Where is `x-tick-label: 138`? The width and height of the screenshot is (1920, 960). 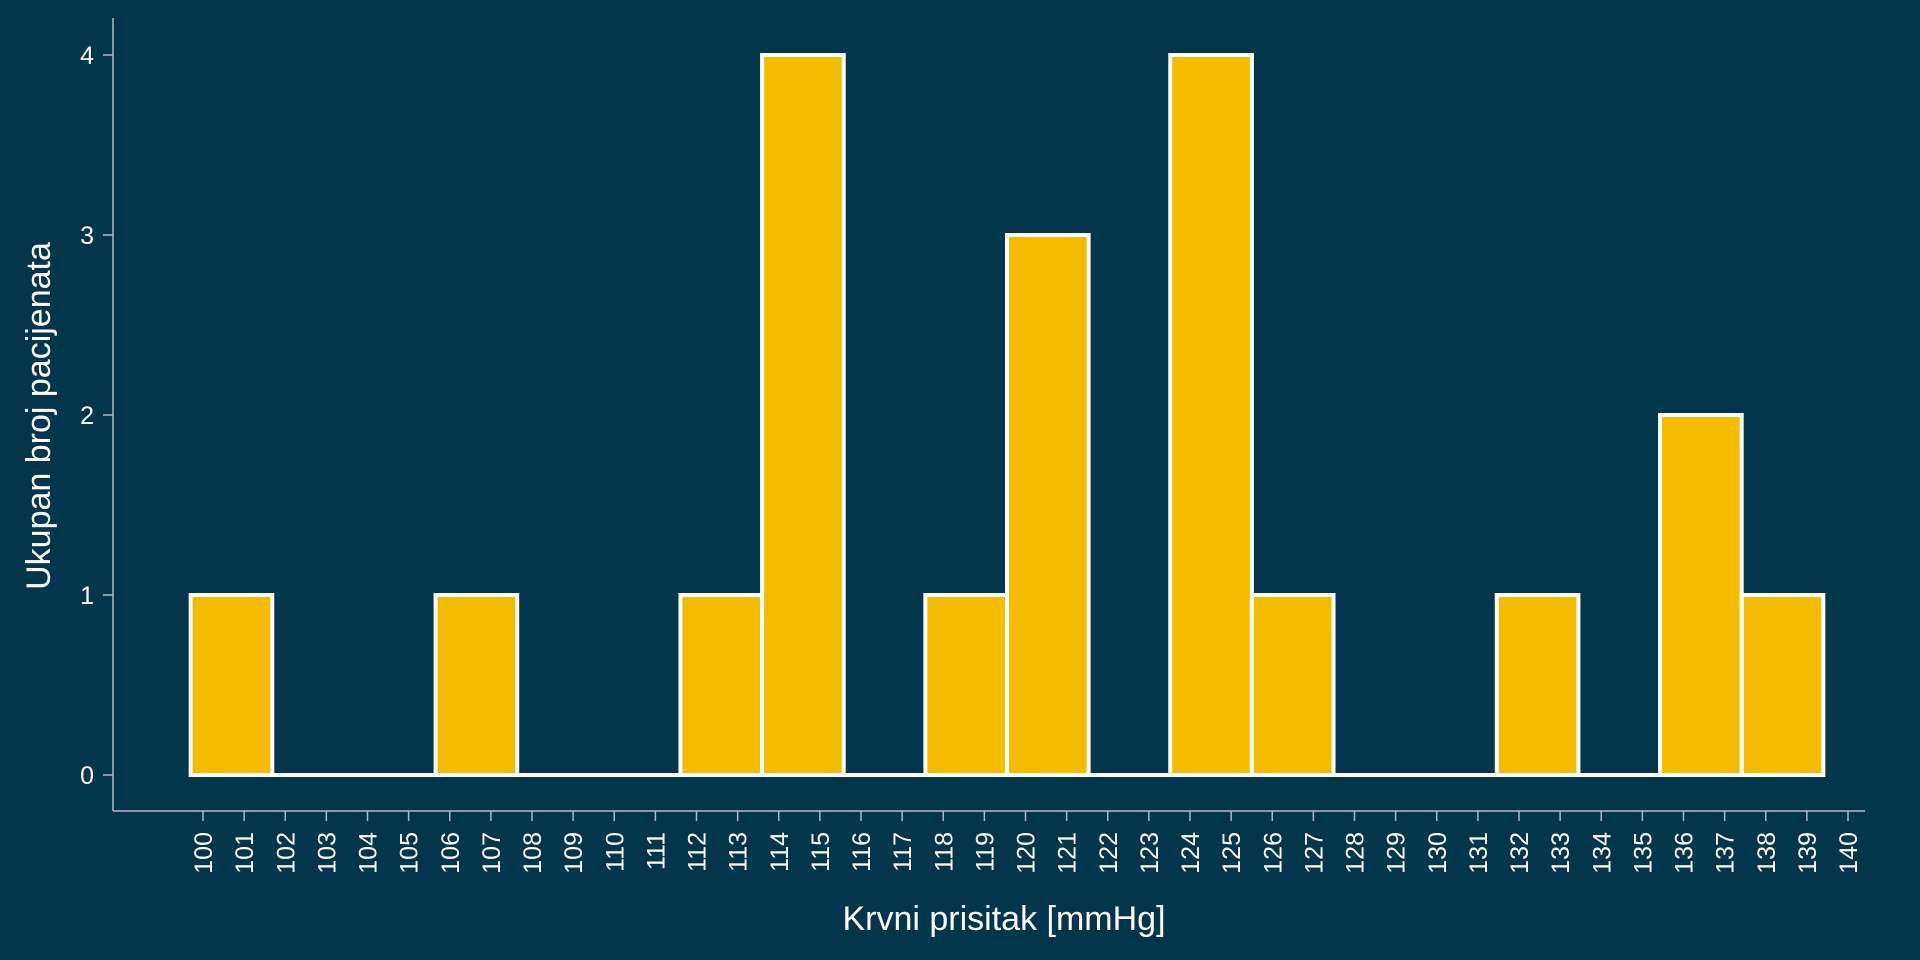 x-tick-label: 138 is located at coordinates (1767, 853).